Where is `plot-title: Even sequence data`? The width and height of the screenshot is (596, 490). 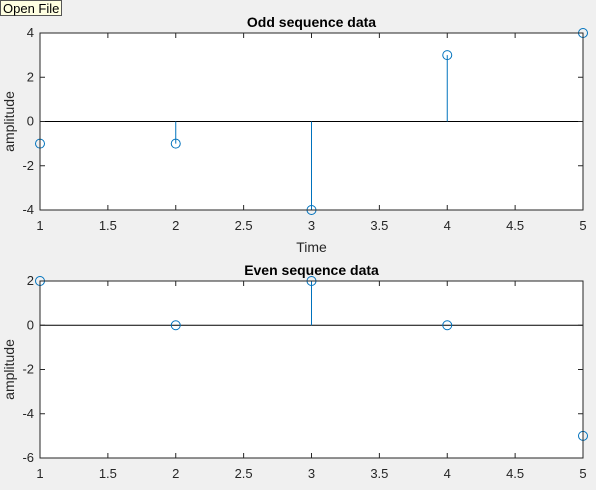 plot-title: Even sequence data is located at coordinates (311, 270).